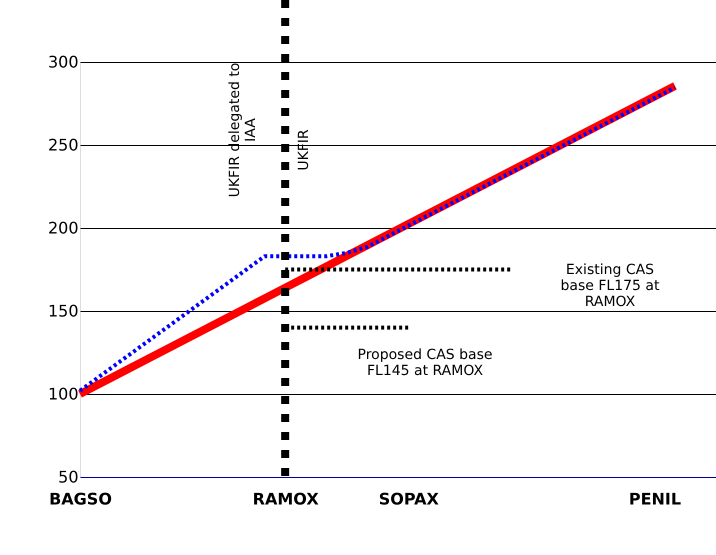  I want to click on y-tick-label: 100, so click(63, 394).